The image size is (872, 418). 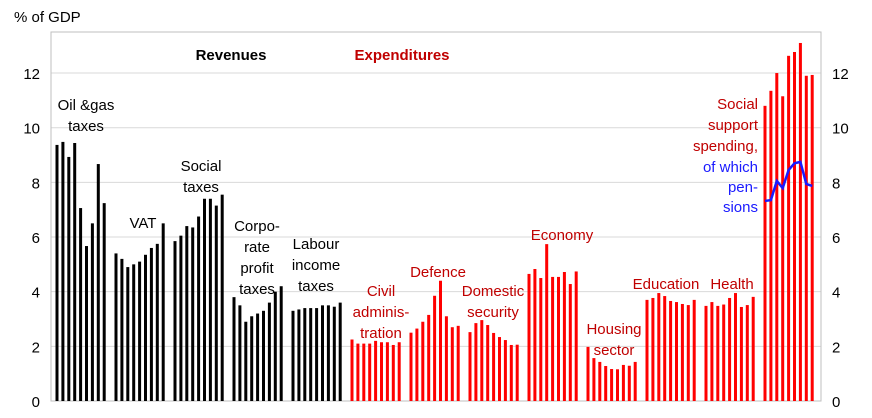 What do you see at coordinates (613, 329) in the screenshot?
I see `group-label: Housing` at bounding box center [613, 329].